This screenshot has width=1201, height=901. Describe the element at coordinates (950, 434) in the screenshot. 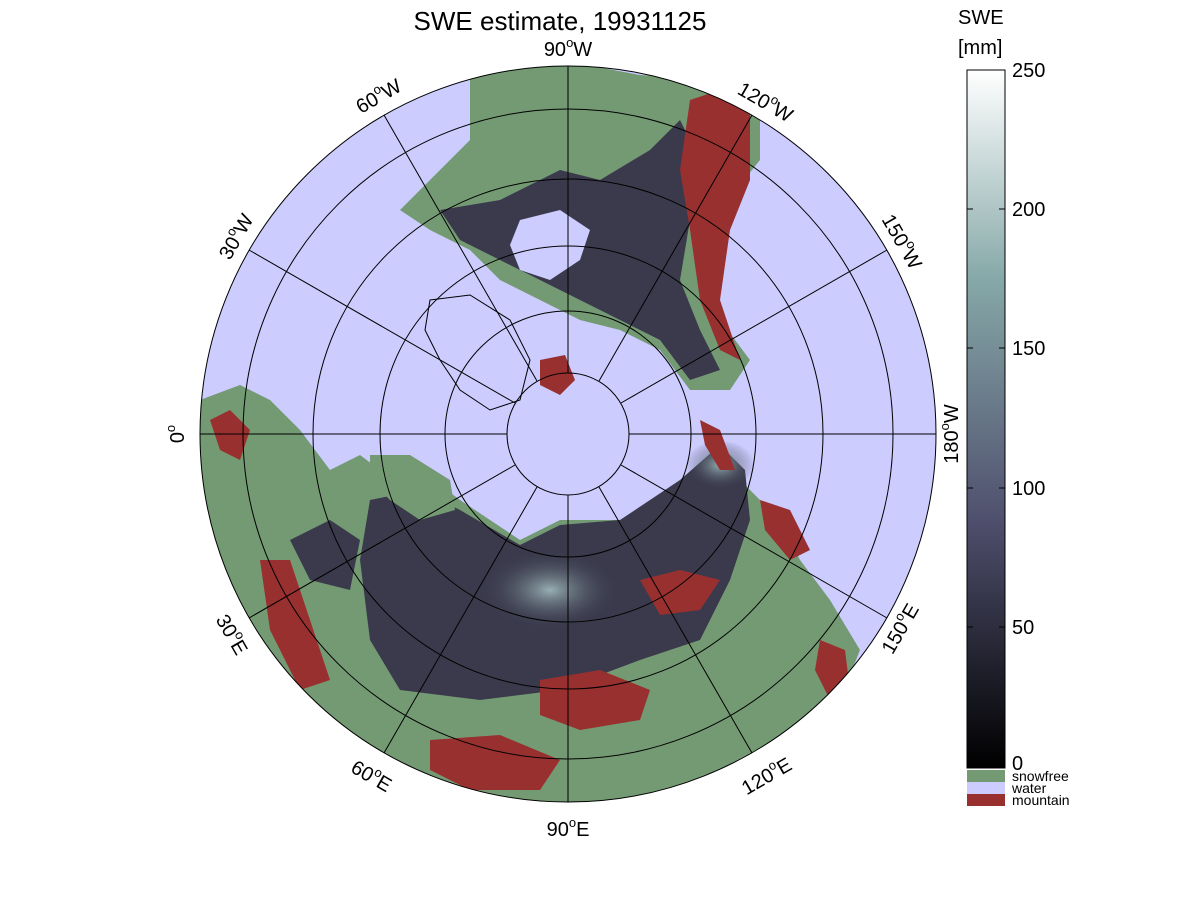

I see `lon-label-180w: 180oW` at that location.